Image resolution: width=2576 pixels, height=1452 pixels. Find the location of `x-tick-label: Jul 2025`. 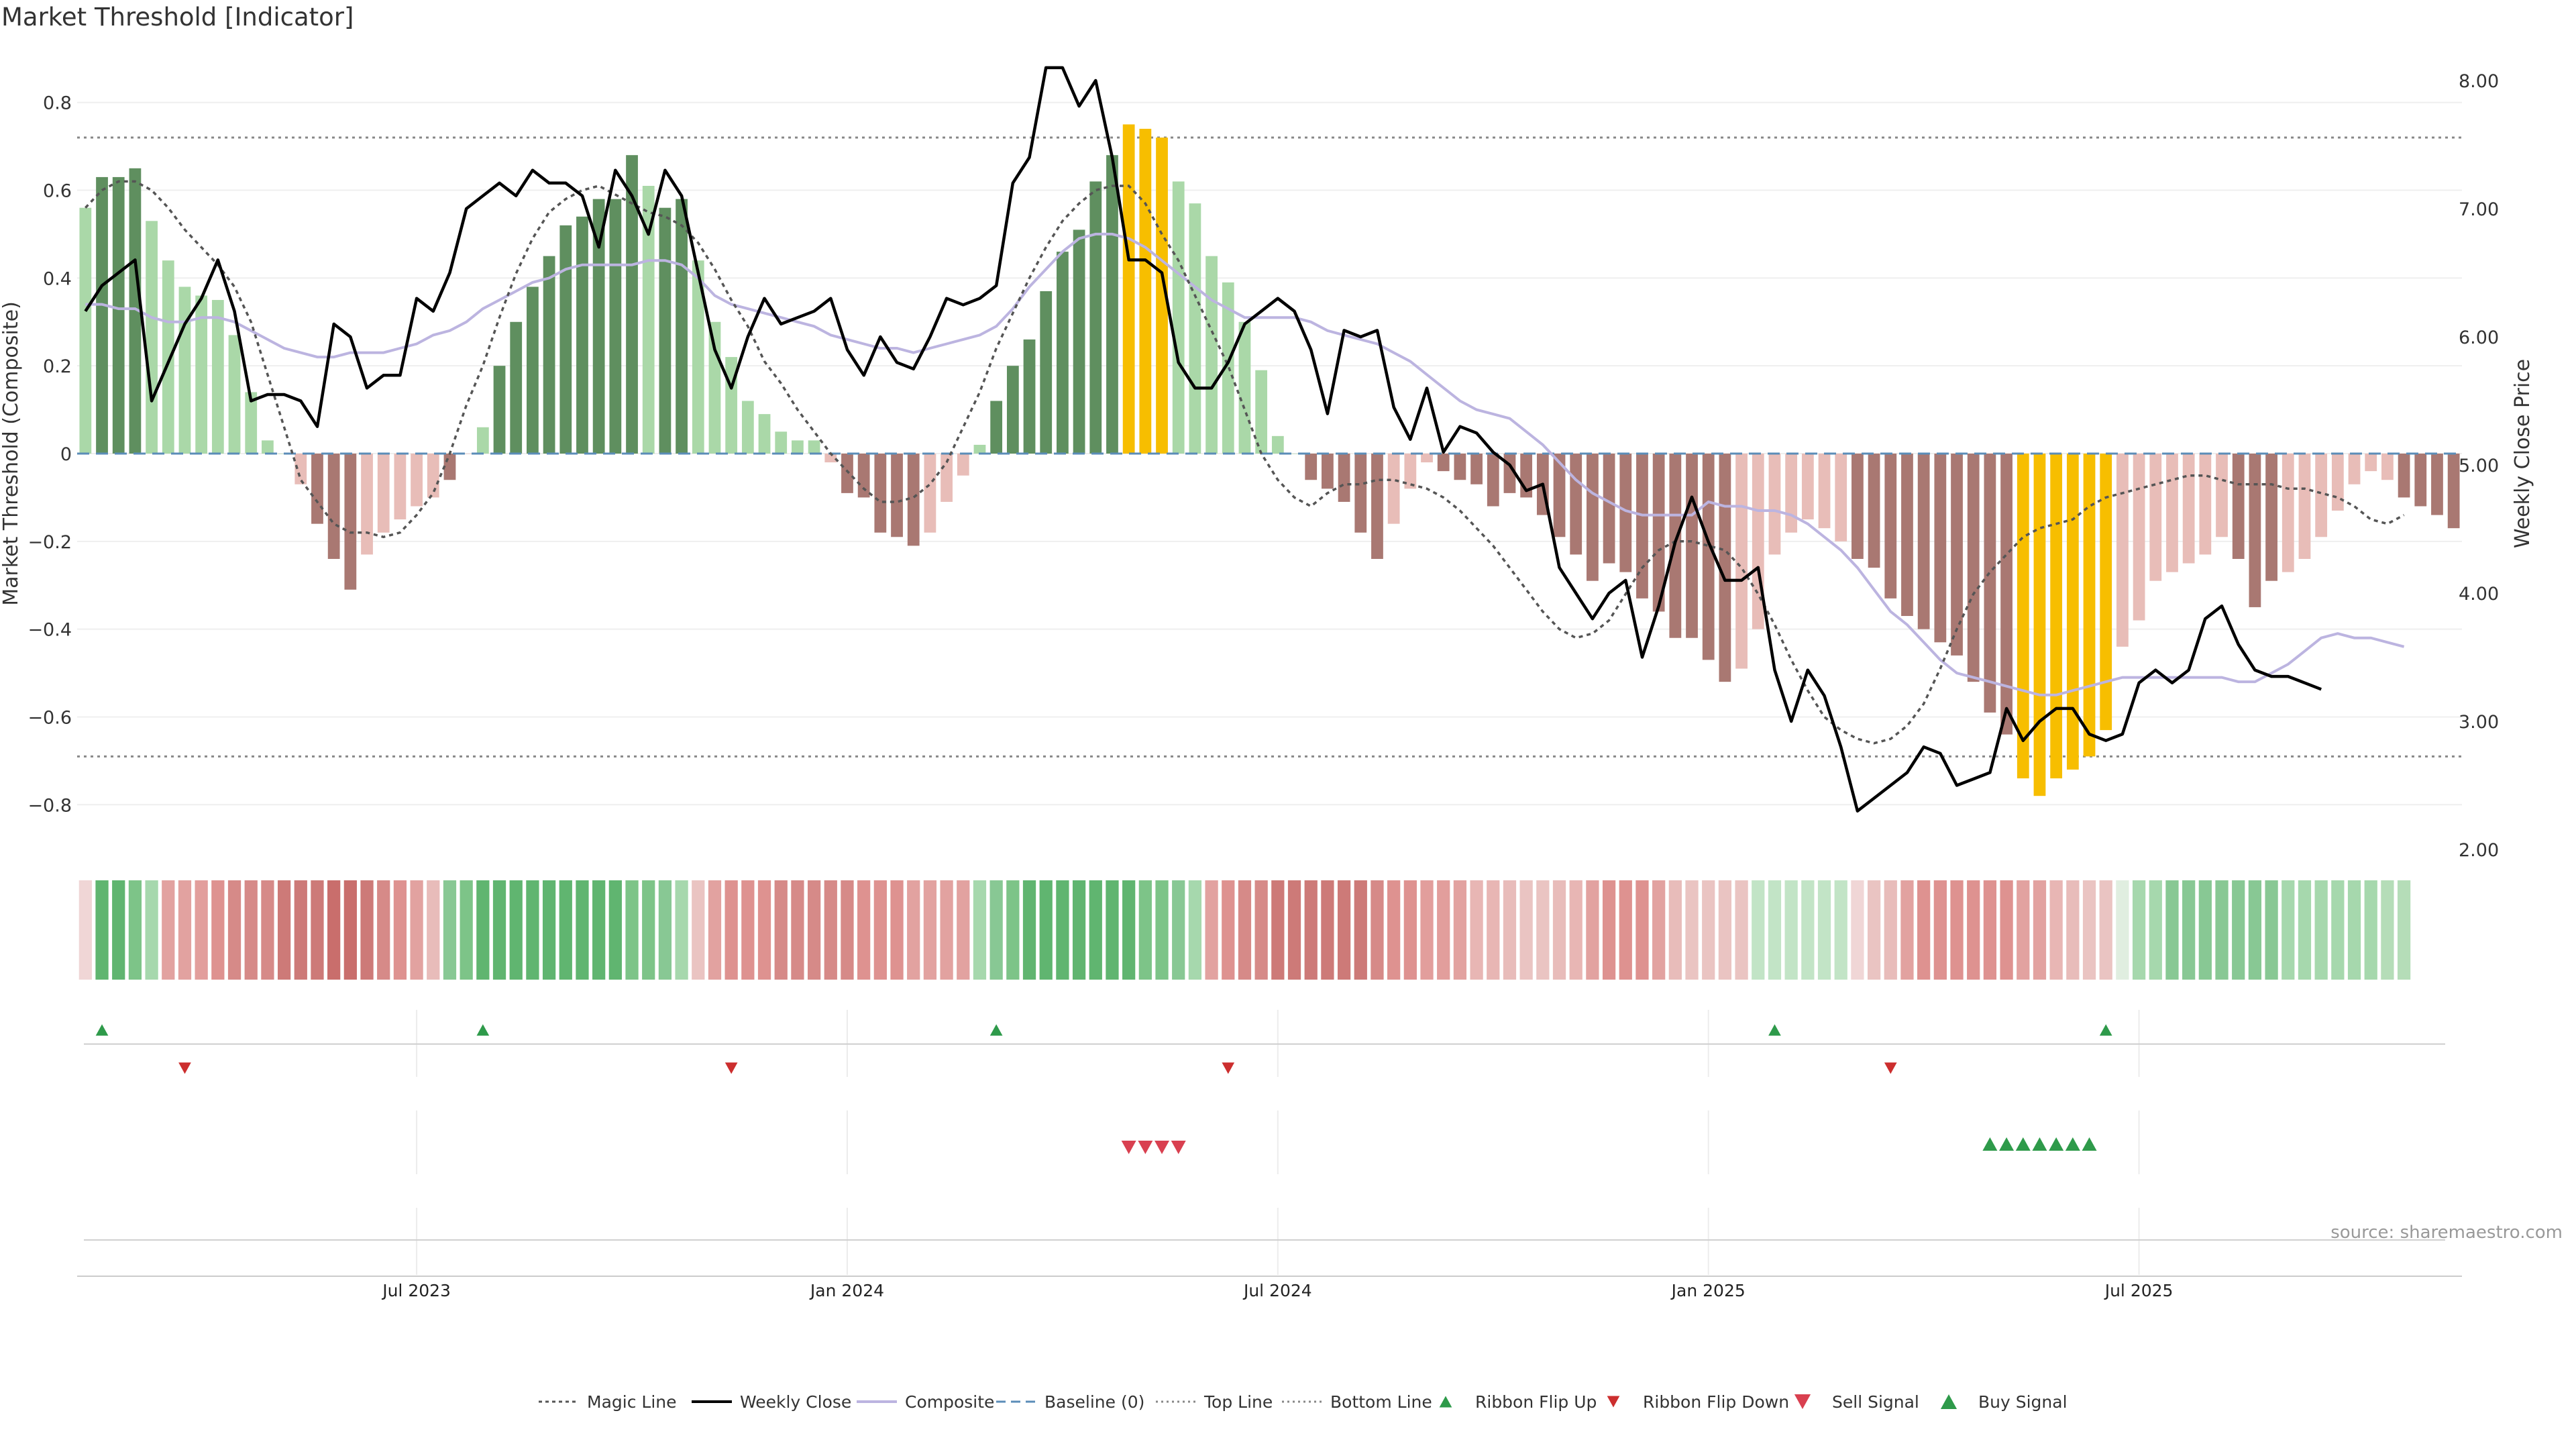

x-tick-label: Jul 2025 is located at coordinates (2139, 1291).